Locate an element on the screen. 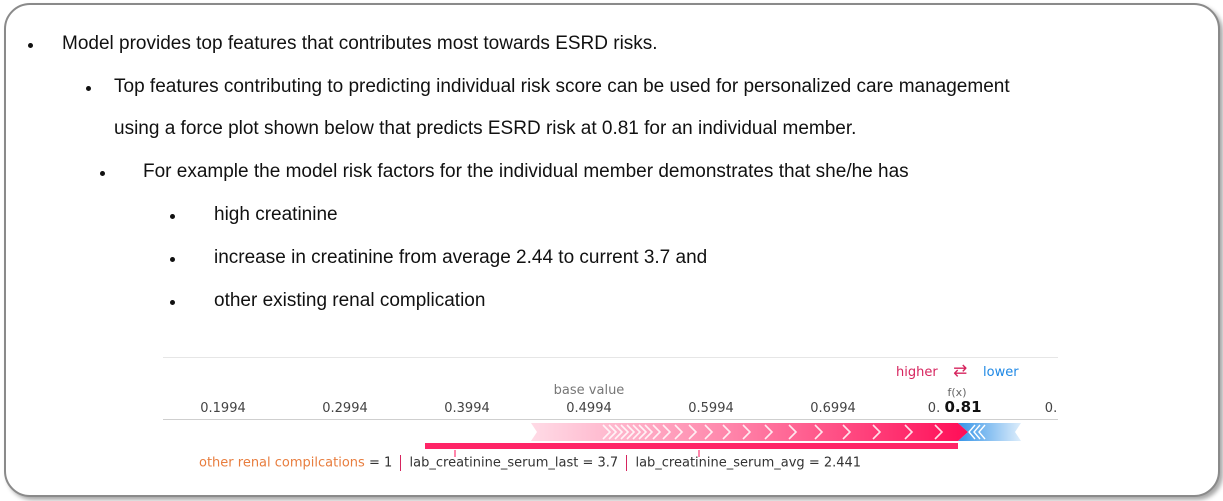 Image resolution: width=1223 pixels, height=501 pixels. feature-name: other renal compilcations is located at coordinates (282, 463).